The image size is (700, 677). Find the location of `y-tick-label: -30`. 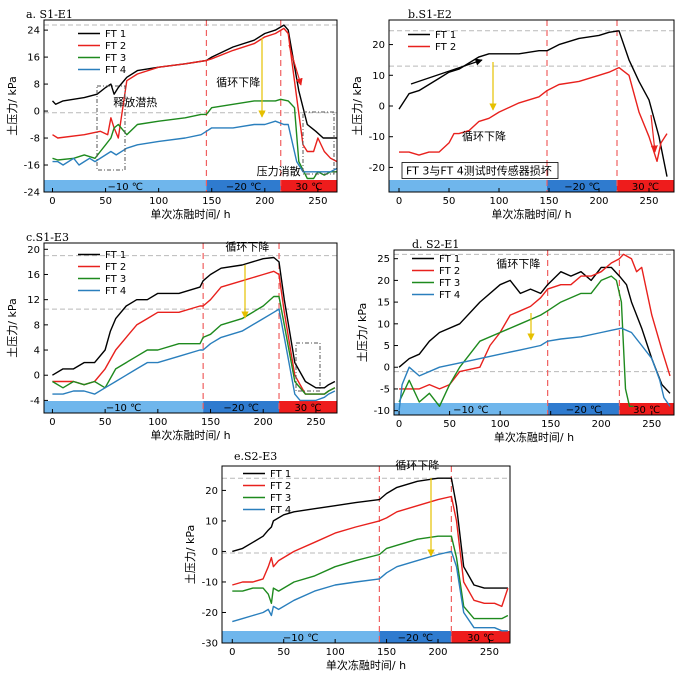

y-tick-label: -30 is located at coordinates (210, 644).